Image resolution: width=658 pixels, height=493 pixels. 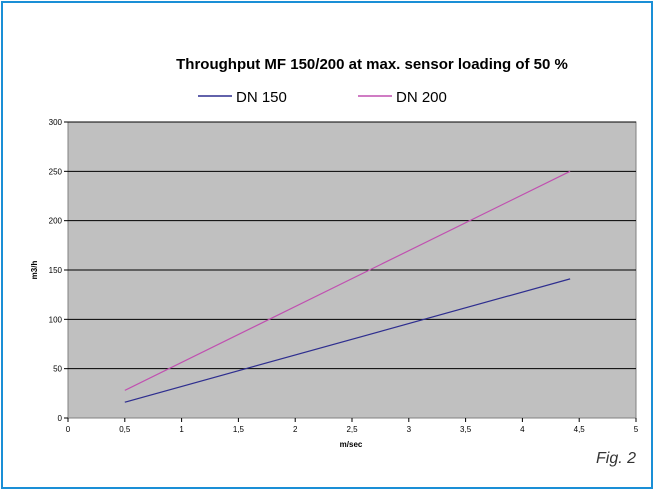 I want to click on legend-label: DN 150, so click(x=261, y=97).